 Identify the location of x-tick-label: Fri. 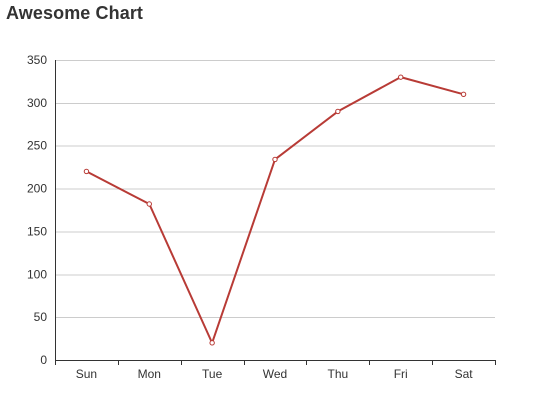
(401, 374).